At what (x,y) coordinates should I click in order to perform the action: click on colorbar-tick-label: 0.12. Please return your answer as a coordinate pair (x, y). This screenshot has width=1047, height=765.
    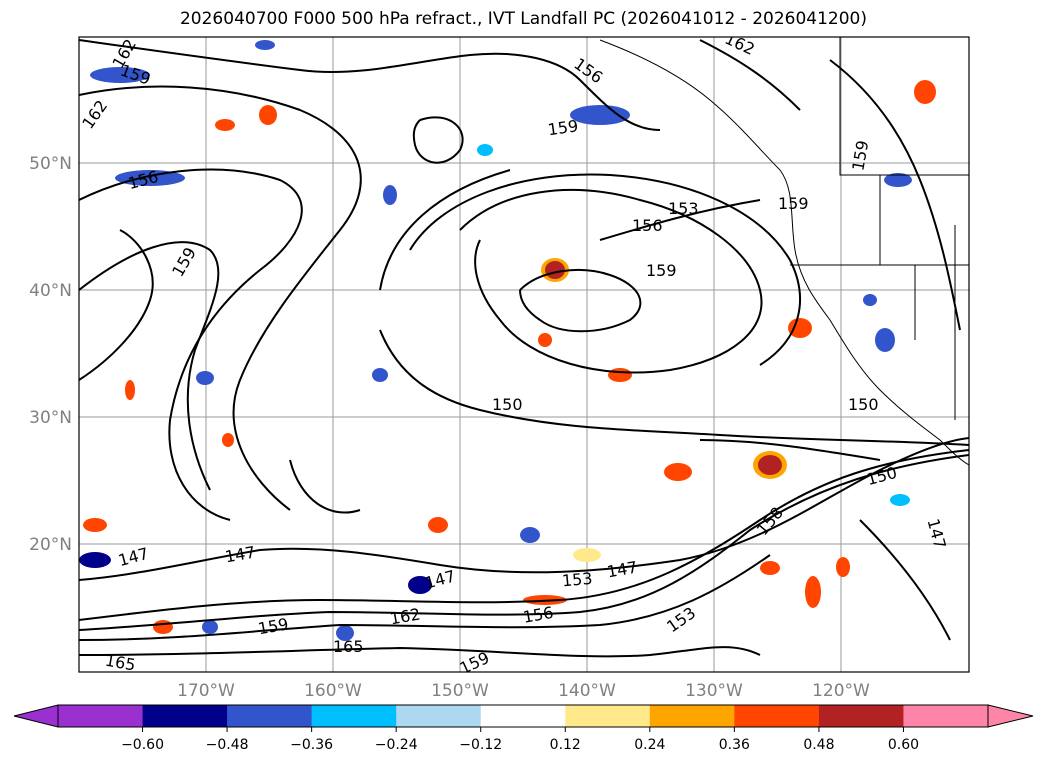
    Looking at the image, I should click on (565, 745).